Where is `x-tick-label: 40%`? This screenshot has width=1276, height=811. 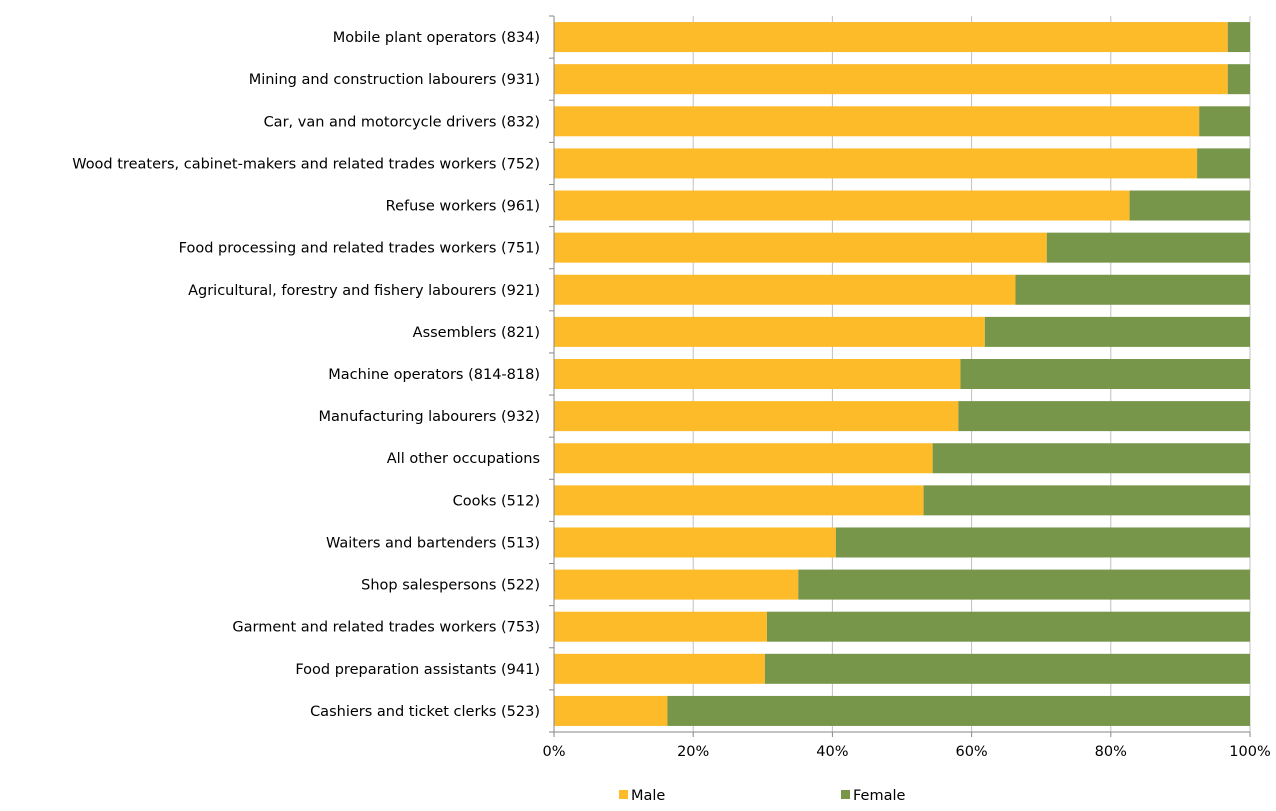 x-tick-label: 40% is located at coordinates (832, 752).